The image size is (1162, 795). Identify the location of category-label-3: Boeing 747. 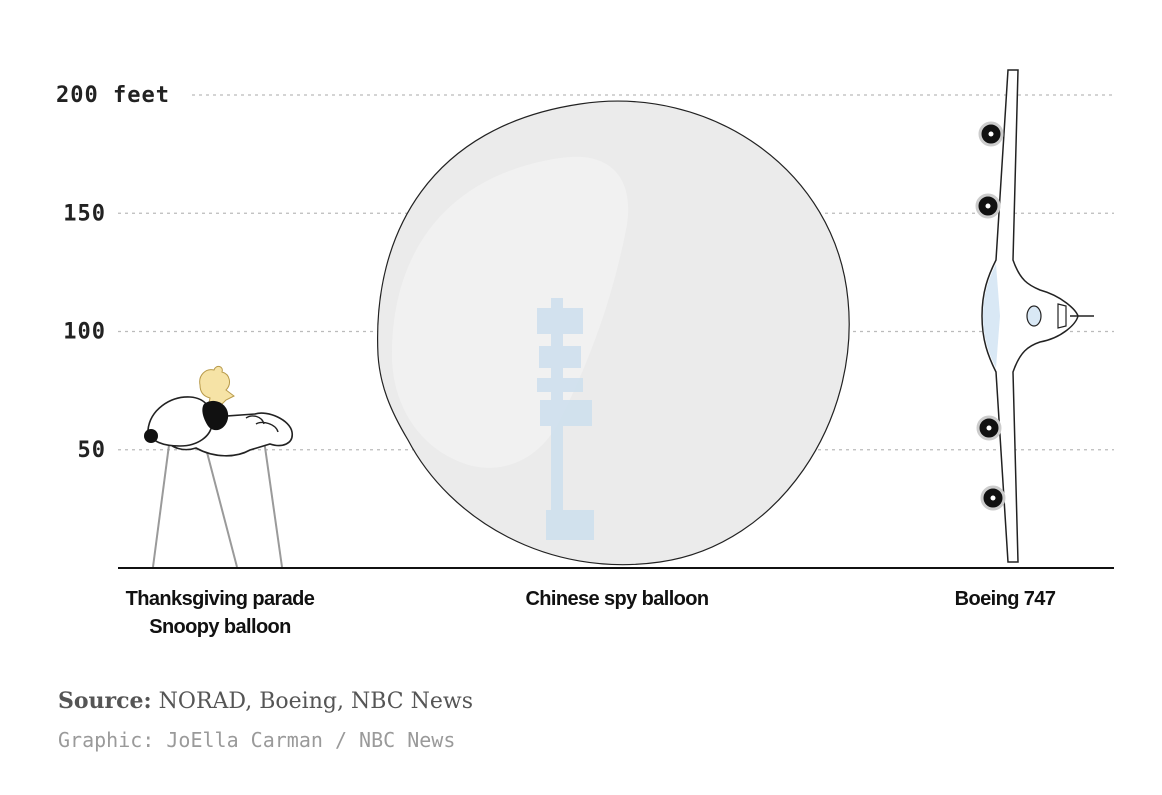
(1005, 599).